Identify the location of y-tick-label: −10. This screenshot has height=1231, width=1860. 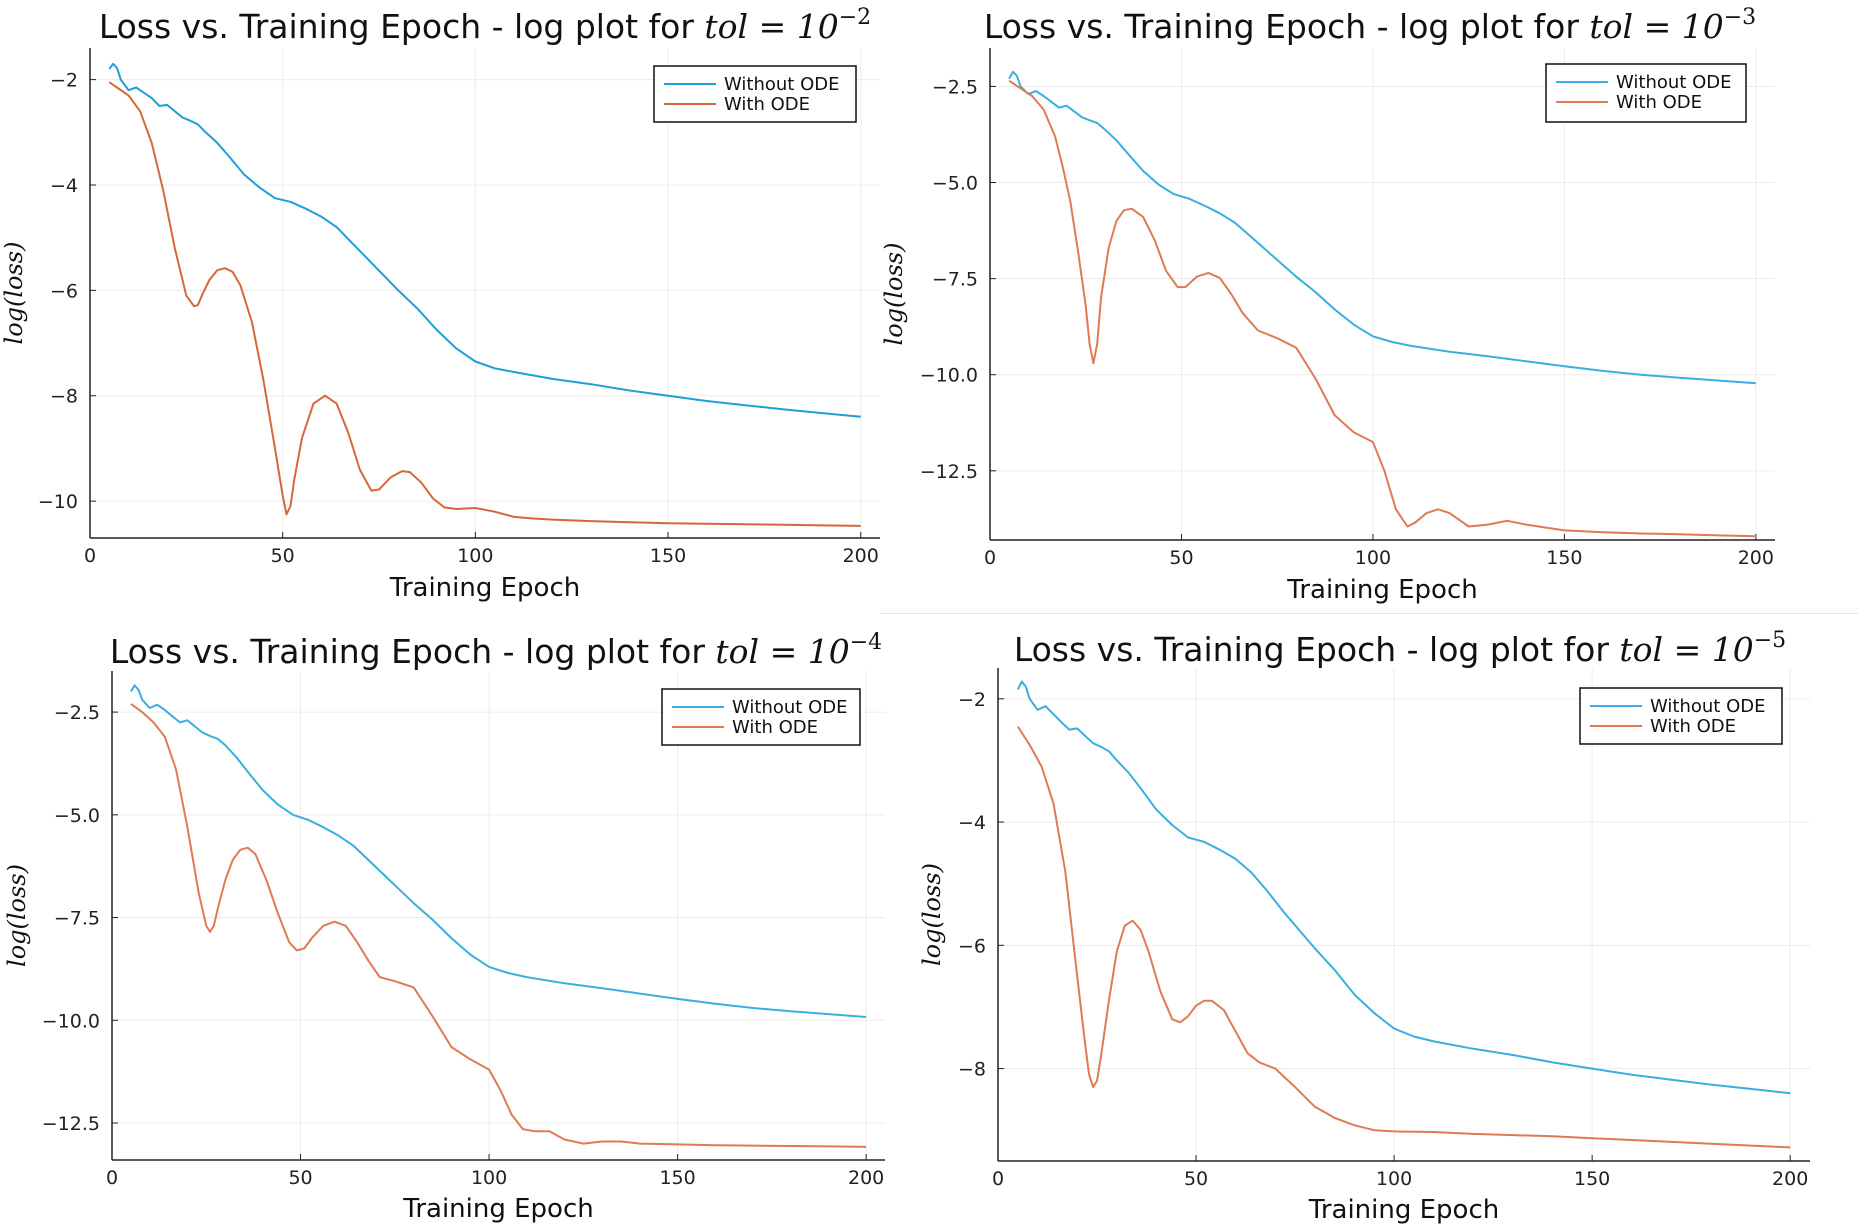
(58, 502).